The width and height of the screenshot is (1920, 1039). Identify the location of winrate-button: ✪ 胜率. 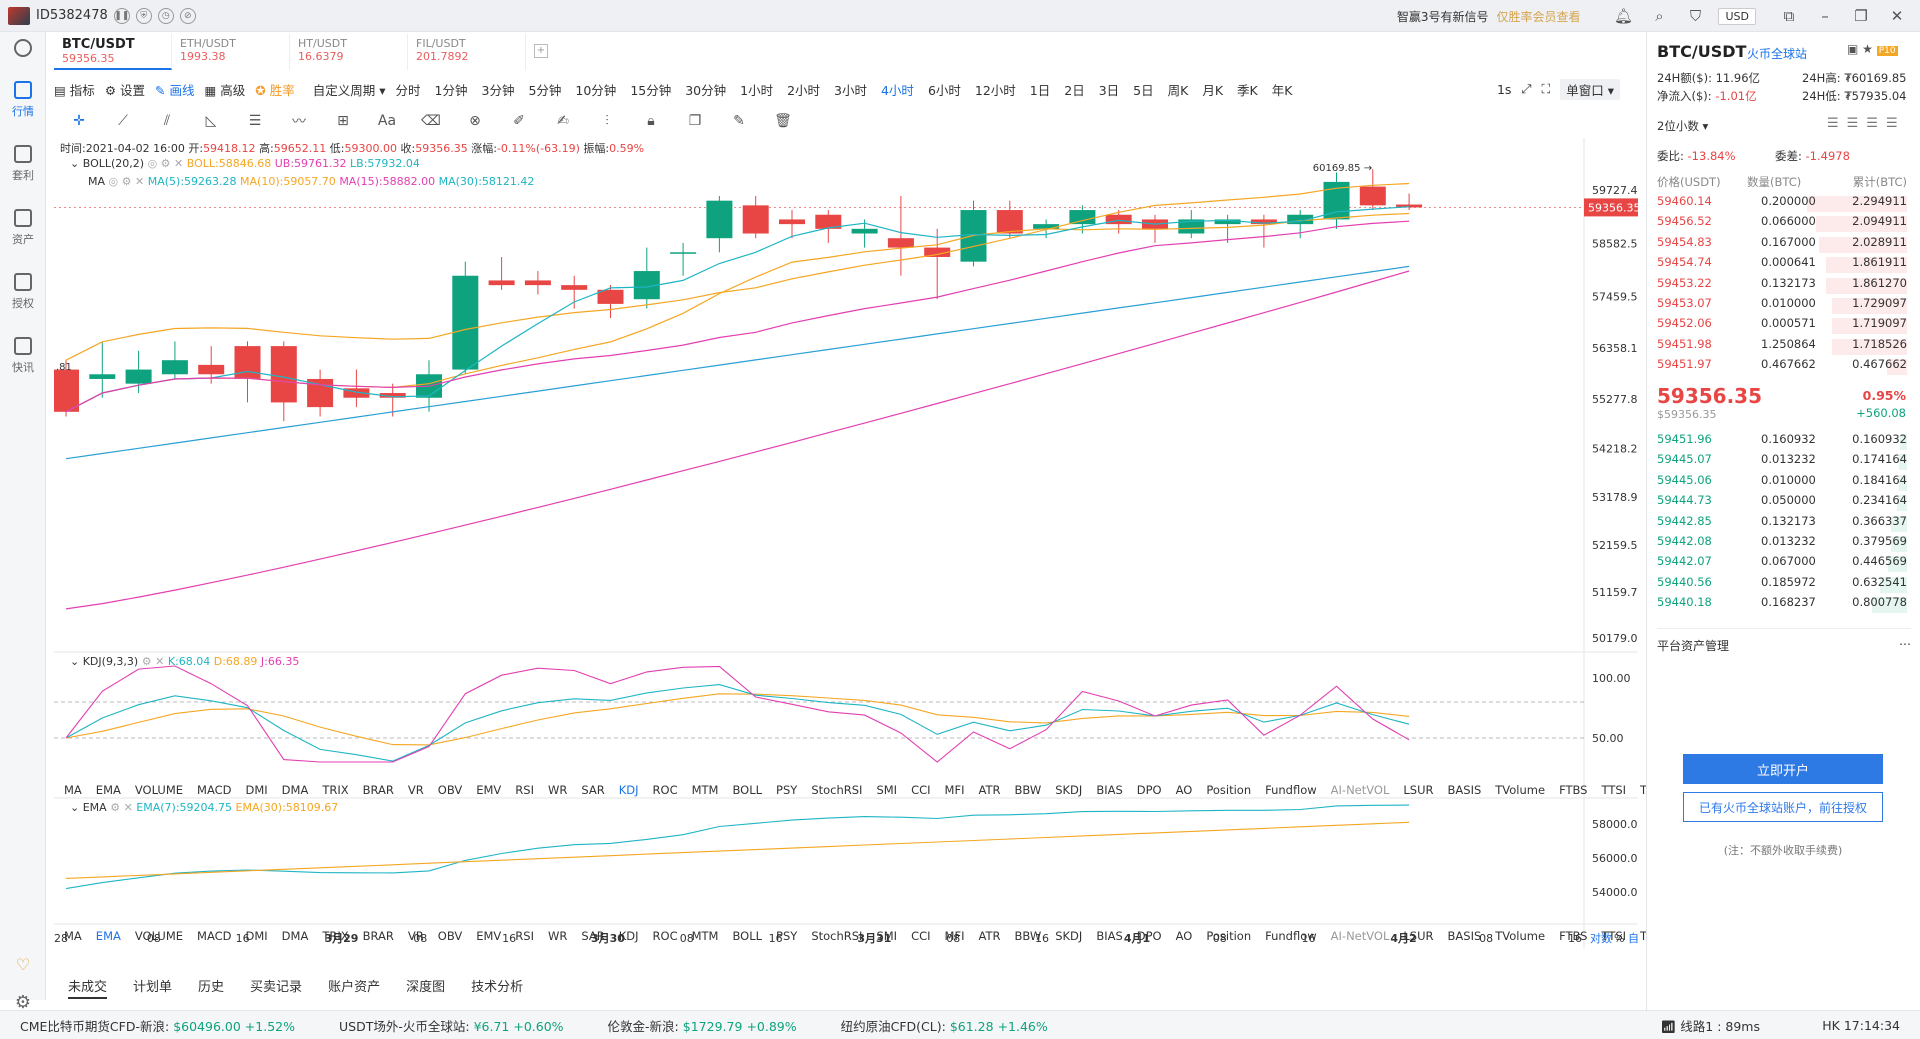
(275, 90).